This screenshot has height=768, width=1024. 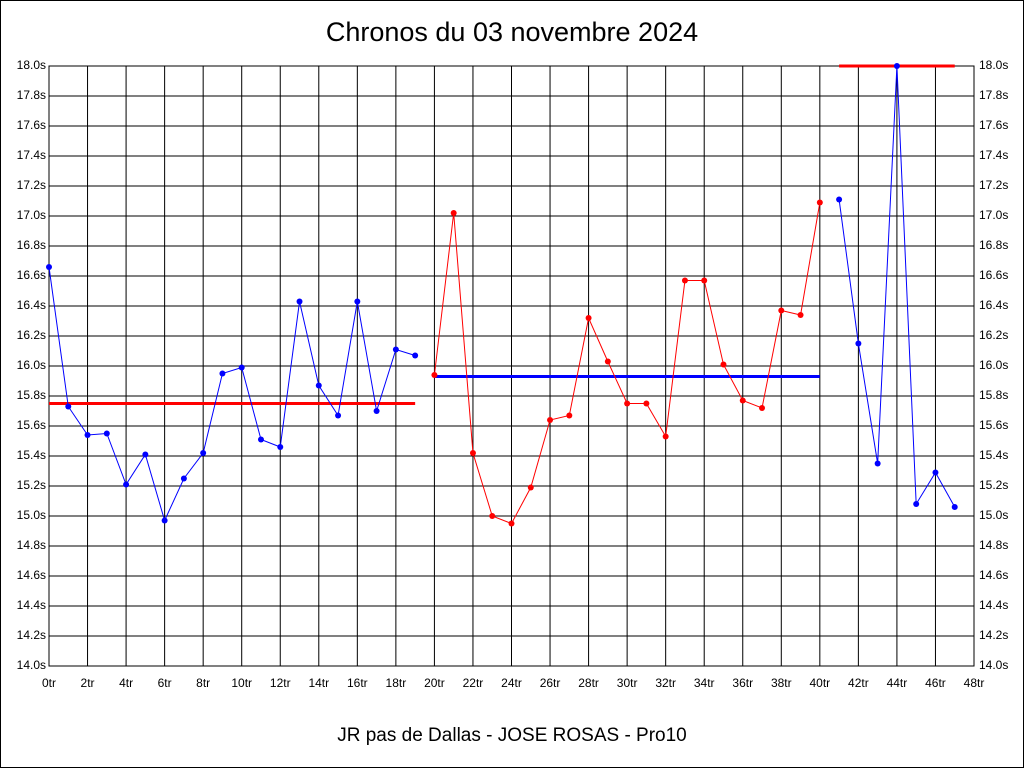 What do you see at coordinates (993, 395) in the screenshot?
I see `y-tick-label-right: 15.8s` at bounding box center [993, 395].